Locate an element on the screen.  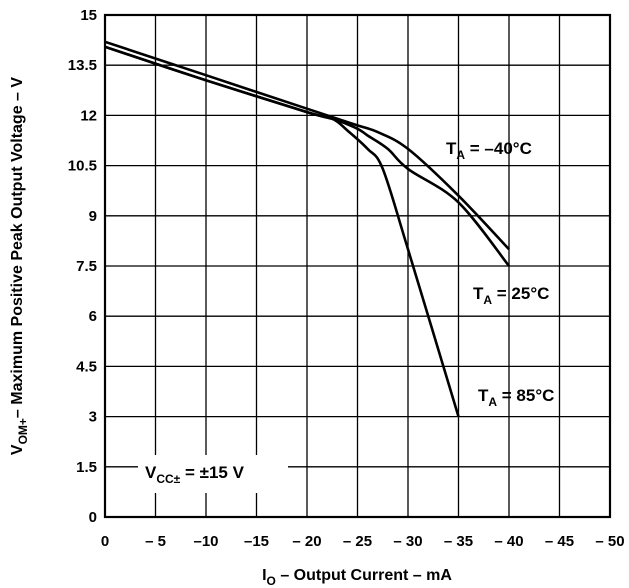
y-tick-labels: 0 1.5 3 4.5 6 7.5 9 10.5 12 13.5 15 is located at coordinates (82, 266).